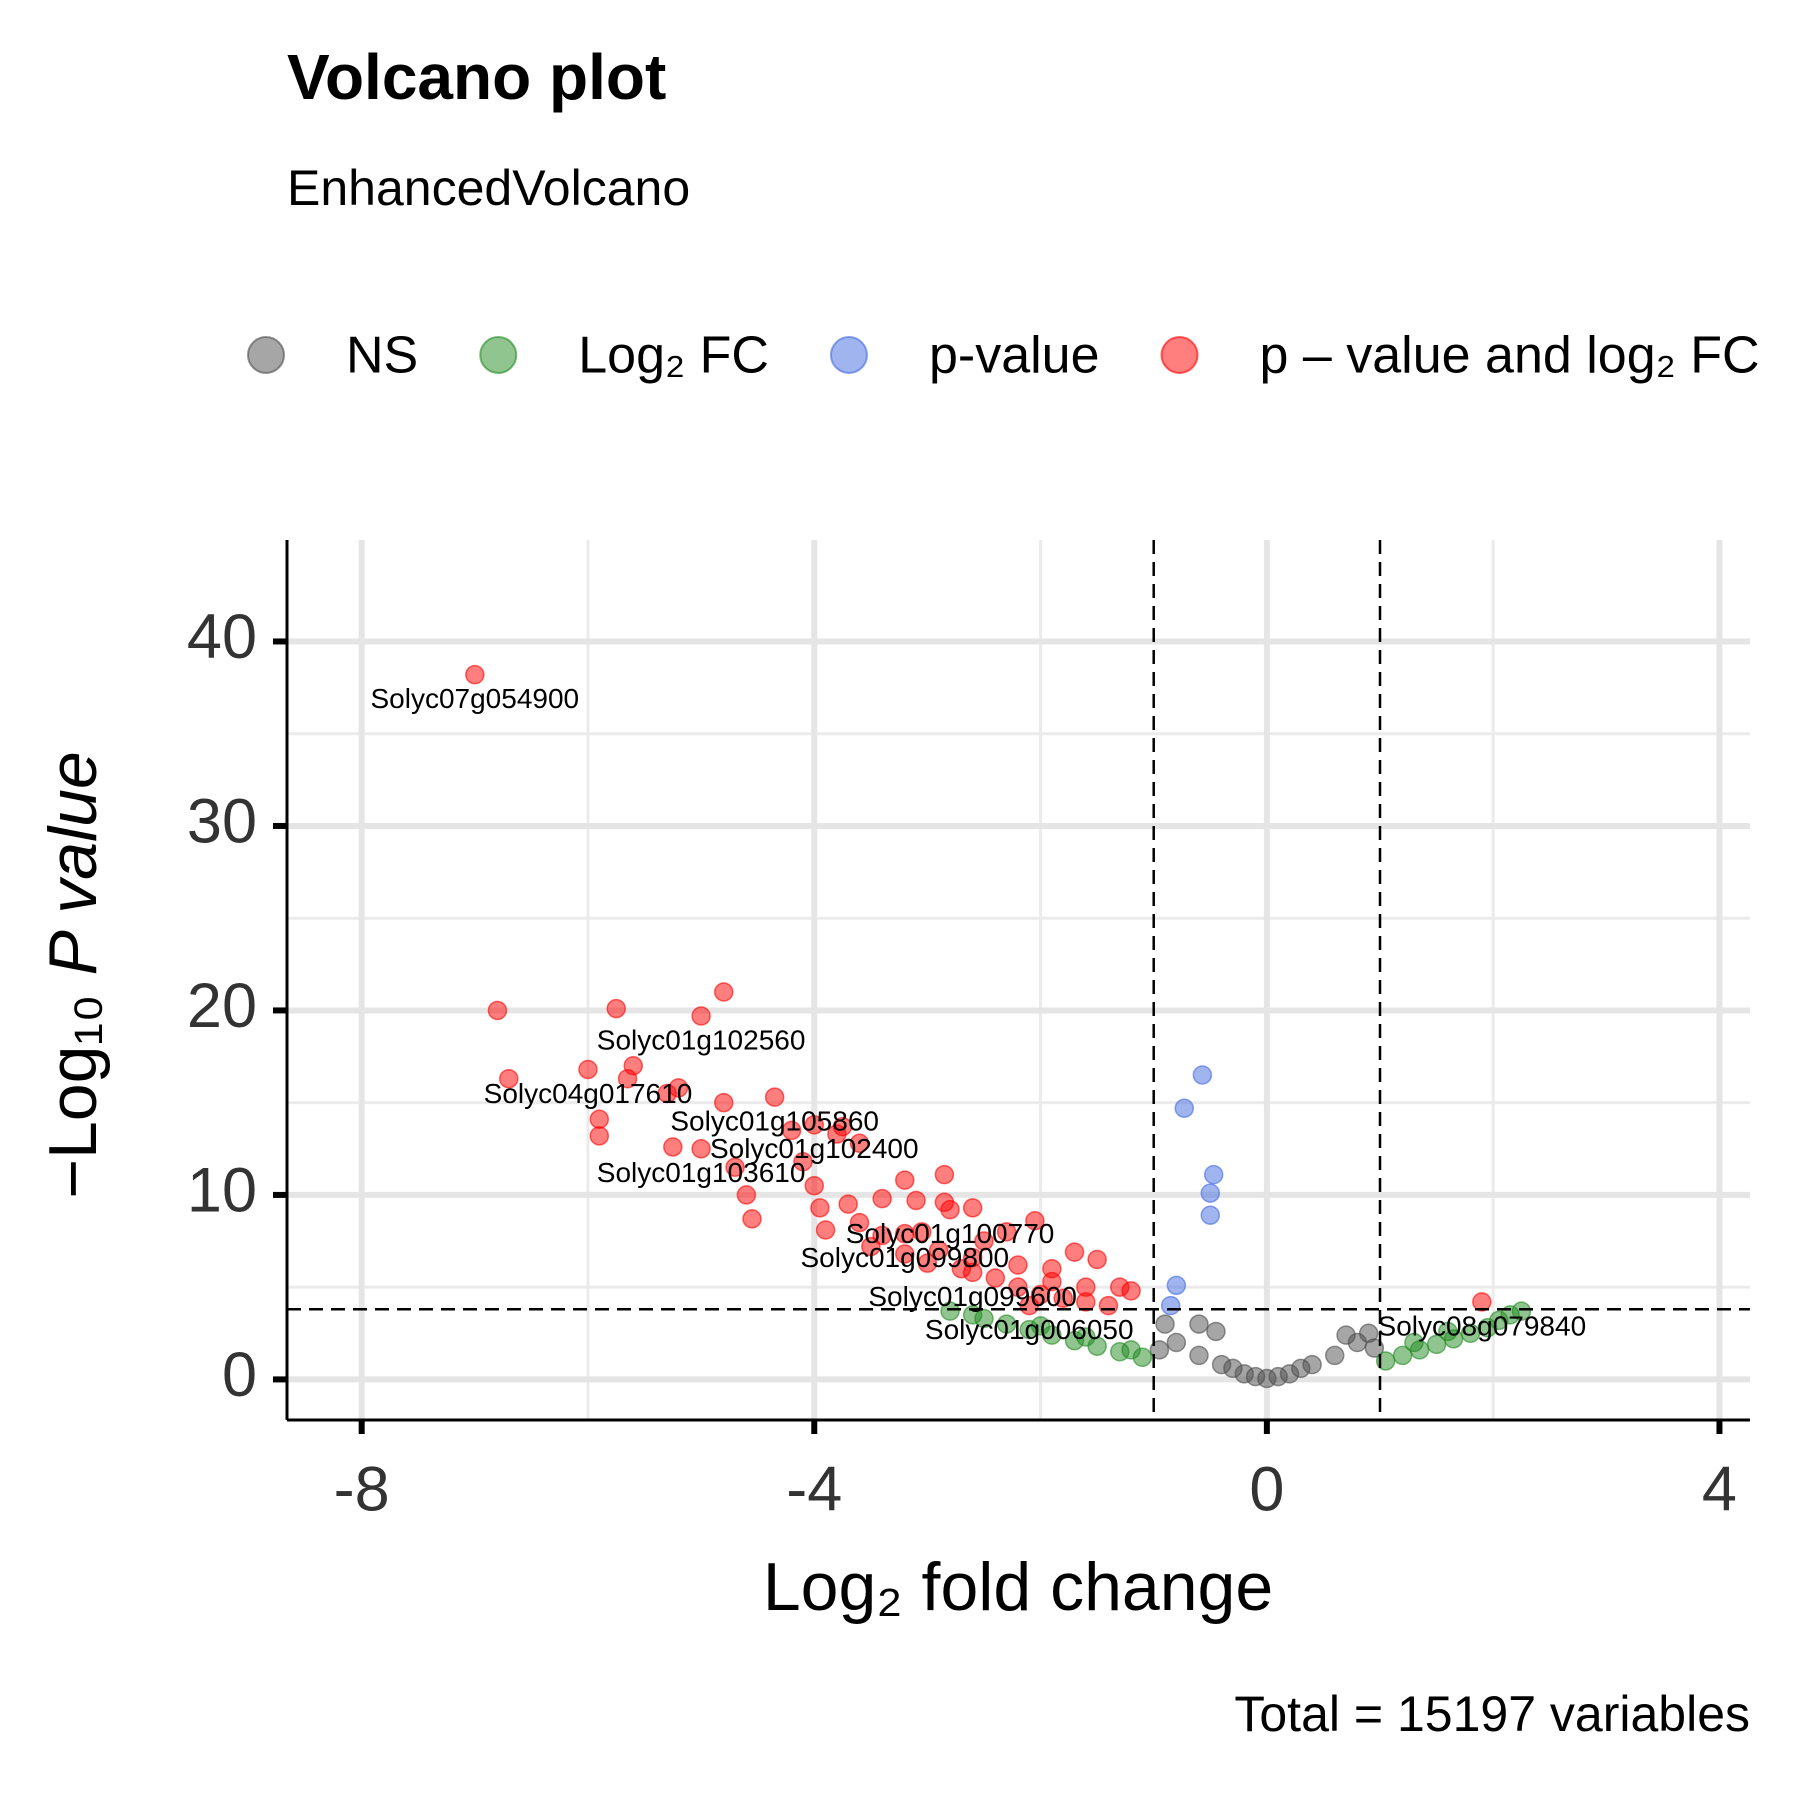 This screenshot has height=1800, width=1800. I want to click on chart-subtitle: EnhancedVolcano, so click(488, 188).